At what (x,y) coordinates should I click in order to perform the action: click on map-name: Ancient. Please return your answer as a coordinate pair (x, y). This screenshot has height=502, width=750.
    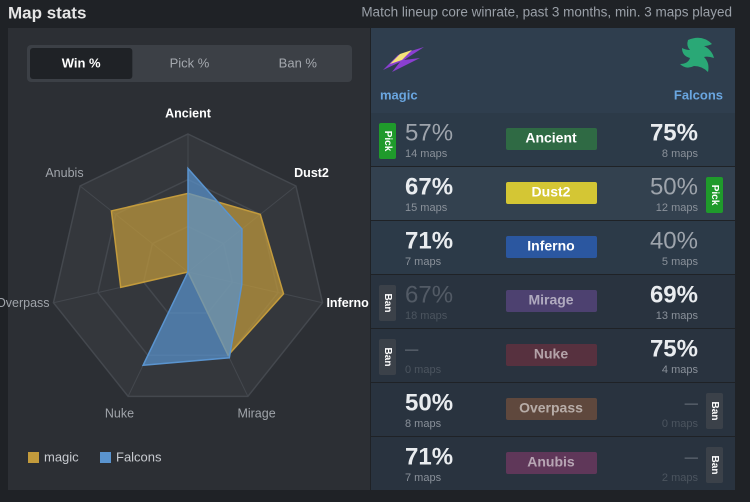
    Looking at the image, I should click on (551, 138).